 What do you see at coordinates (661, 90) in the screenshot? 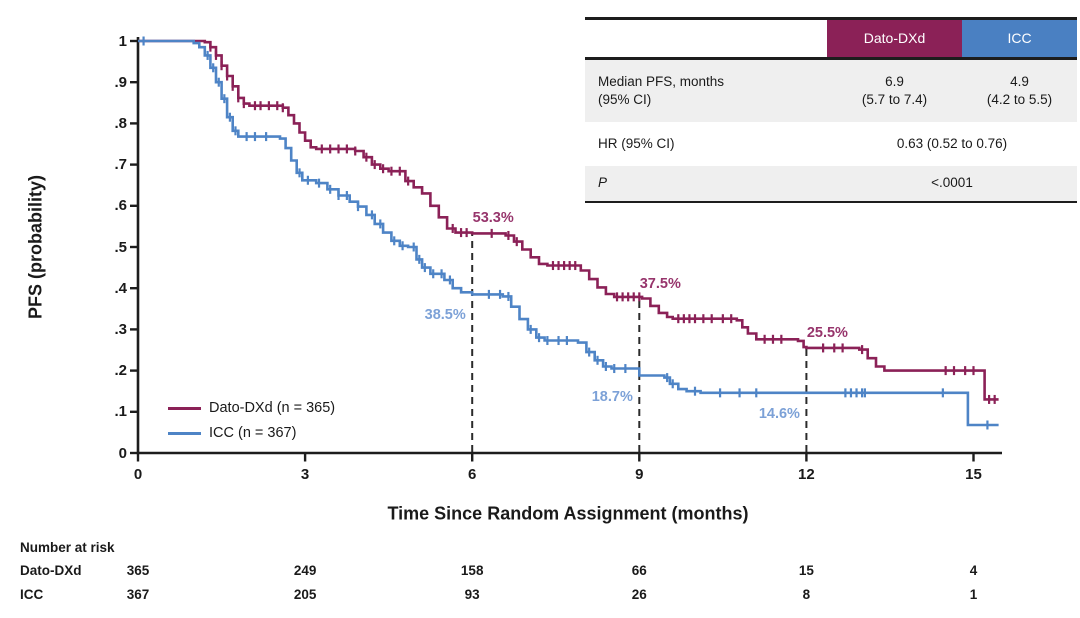
I see `median-pfs-label: Median PFS, months (95% CI)` at bounding box center [661, 90].